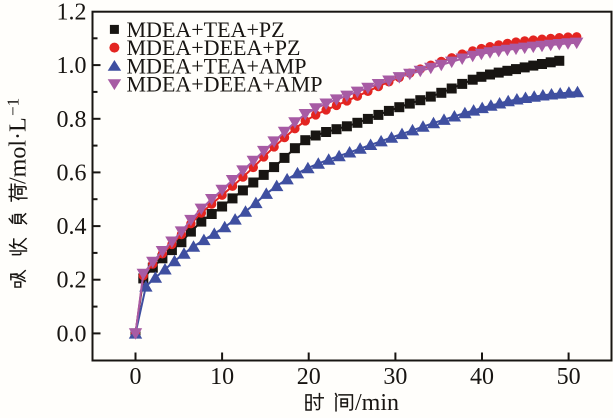 The width and height of the screenshot is (613, 418). What do you see at coordinates (72, 227) in the screenshot?
I see `svg-text: 0.4` at bounding box center [72, 227].